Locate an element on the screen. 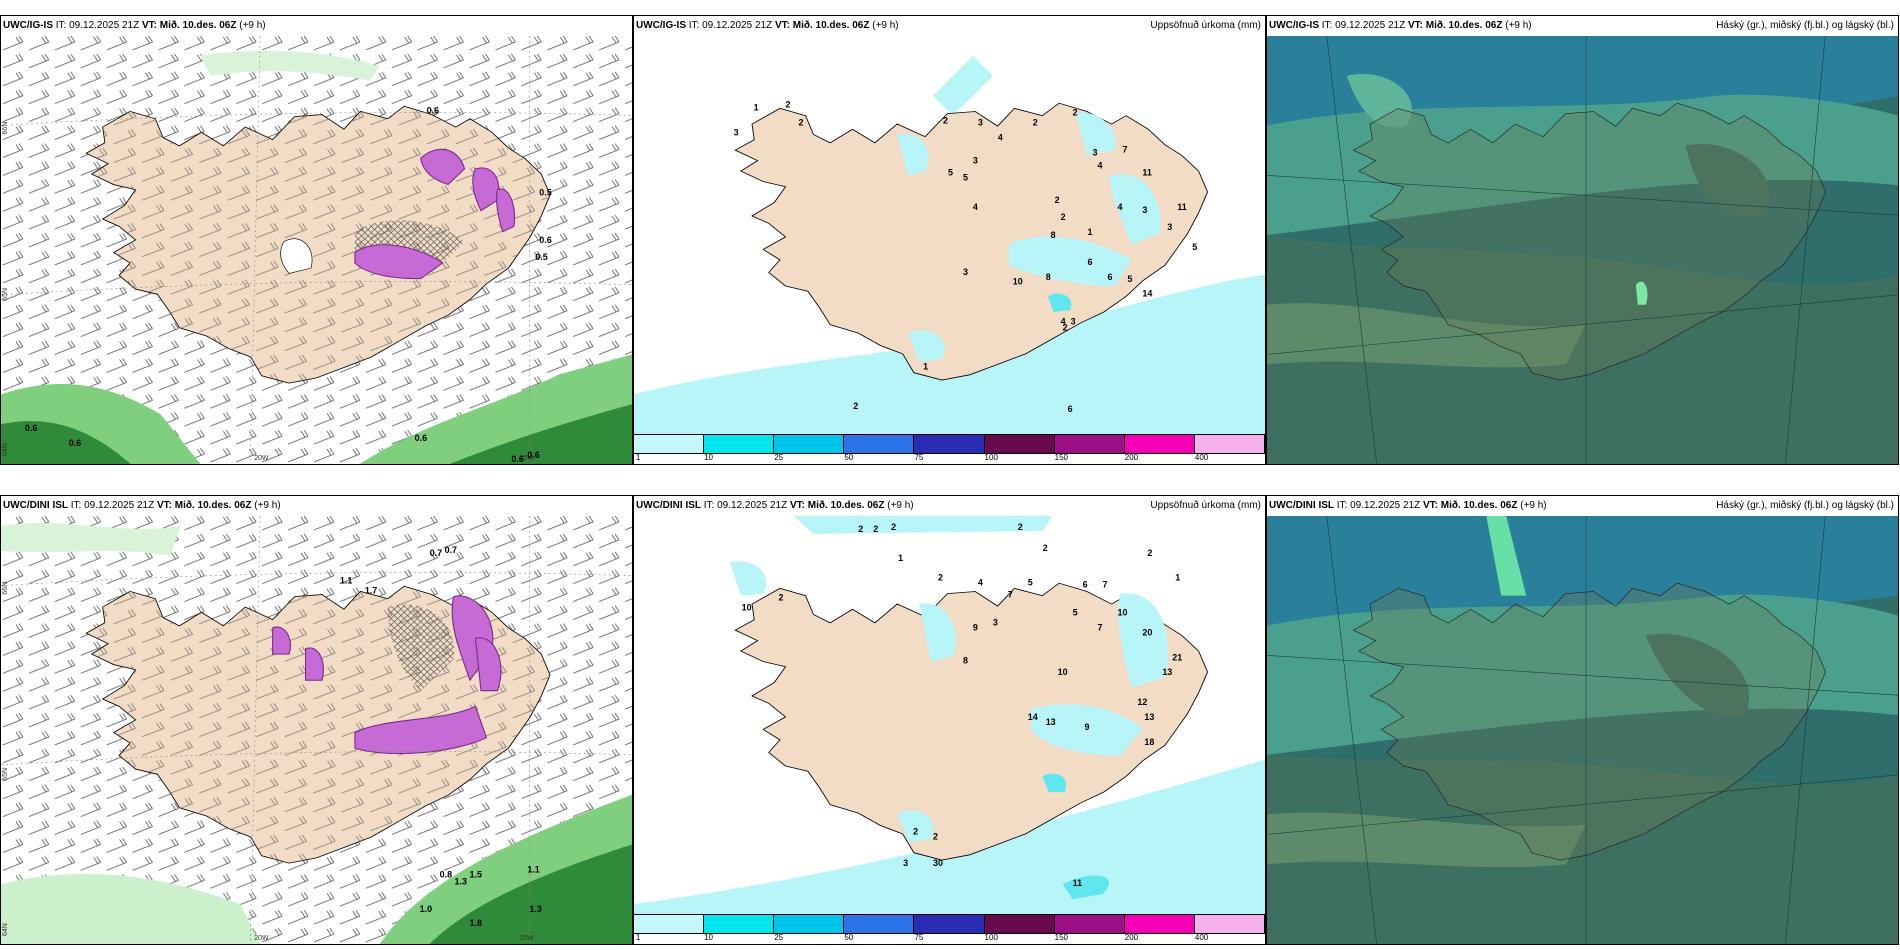  value-label: 9 is located at coordinates (1087, 727).